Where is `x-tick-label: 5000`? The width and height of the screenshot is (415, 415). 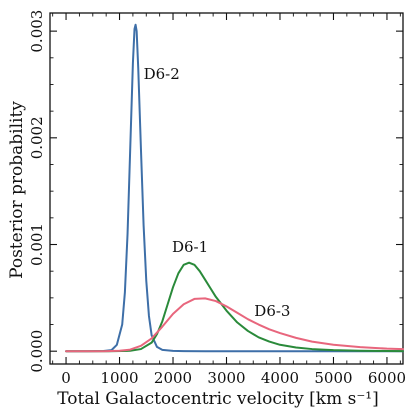 x-tick-label: 5000 is located at coordinates (333, 378).